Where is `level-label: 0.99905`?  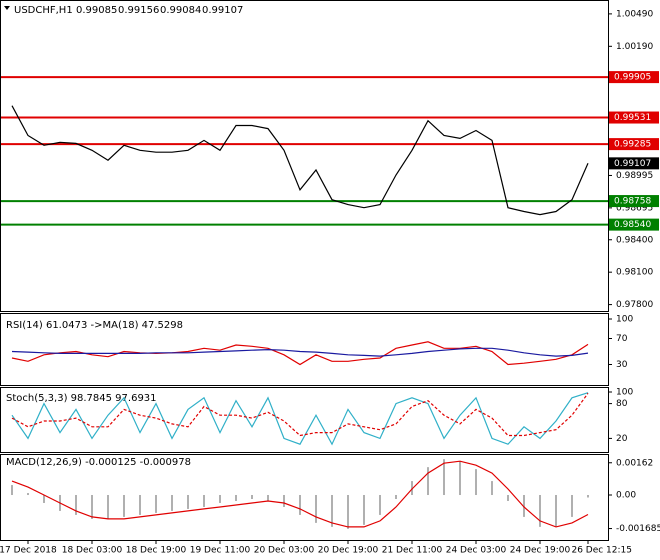 level-label: 0.99905 is located at coordinates (632, 78).